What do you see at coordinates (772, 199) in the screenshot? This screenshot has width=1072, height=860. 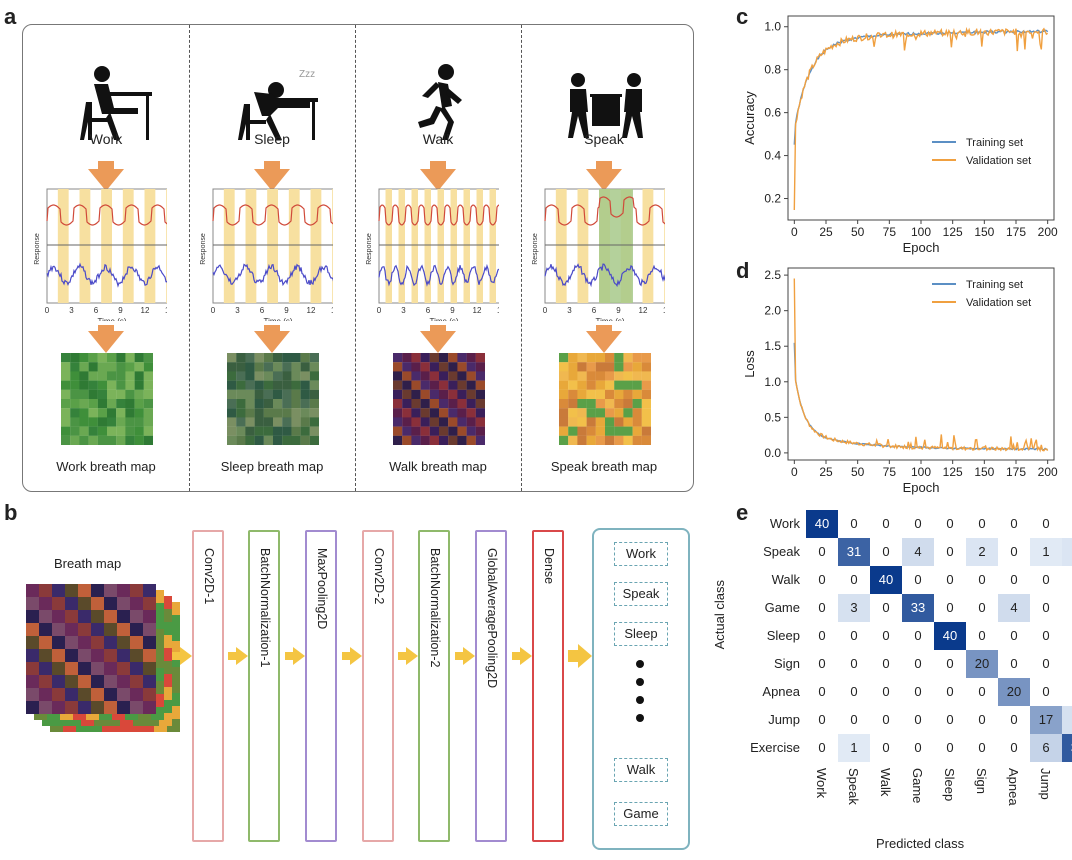 I see `y-tick-label: 0.2` at bounding box center [772, 199].